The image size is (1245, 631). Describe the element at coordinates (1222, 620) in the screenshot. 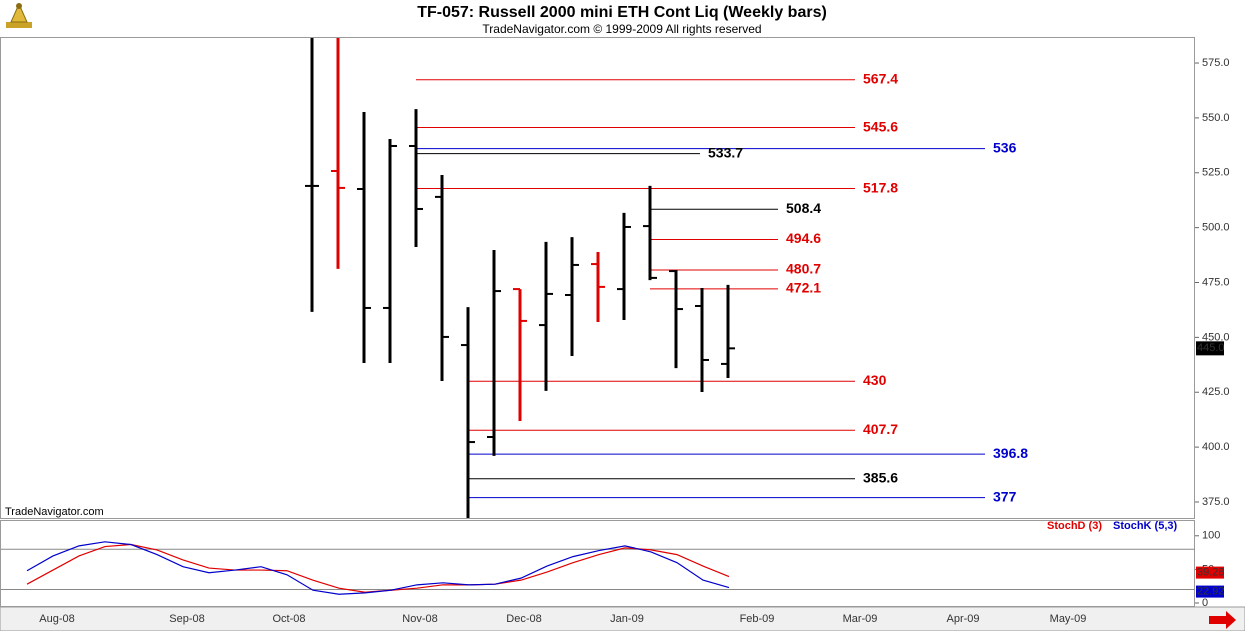

I see `scroll-arrow` at that location.